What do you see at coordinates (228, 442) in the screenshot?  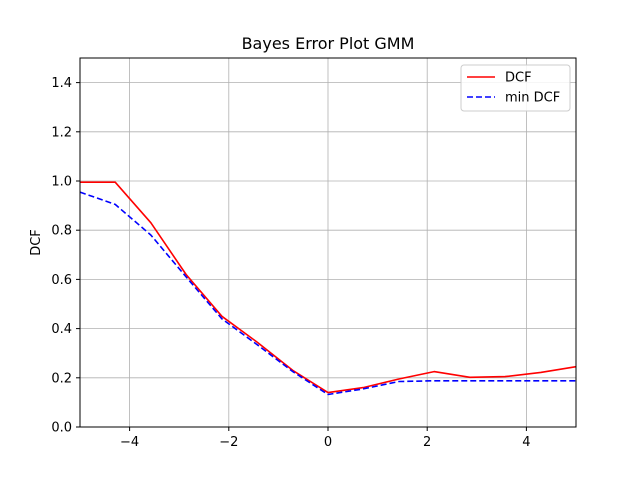 I see `x-tick-label: −2` at bounding box center [228, 442].